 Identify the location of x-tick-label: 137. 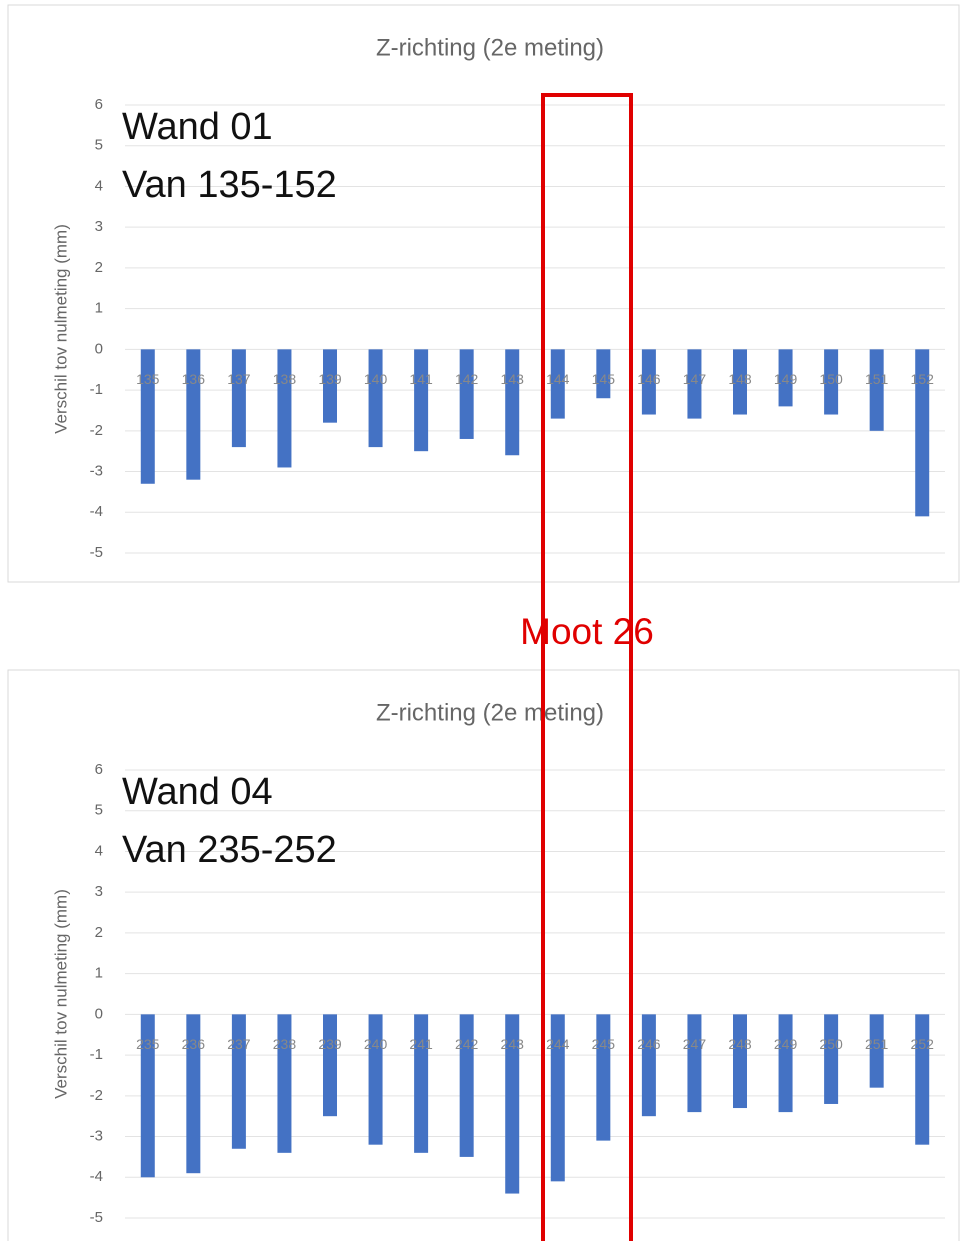
(239, 379).